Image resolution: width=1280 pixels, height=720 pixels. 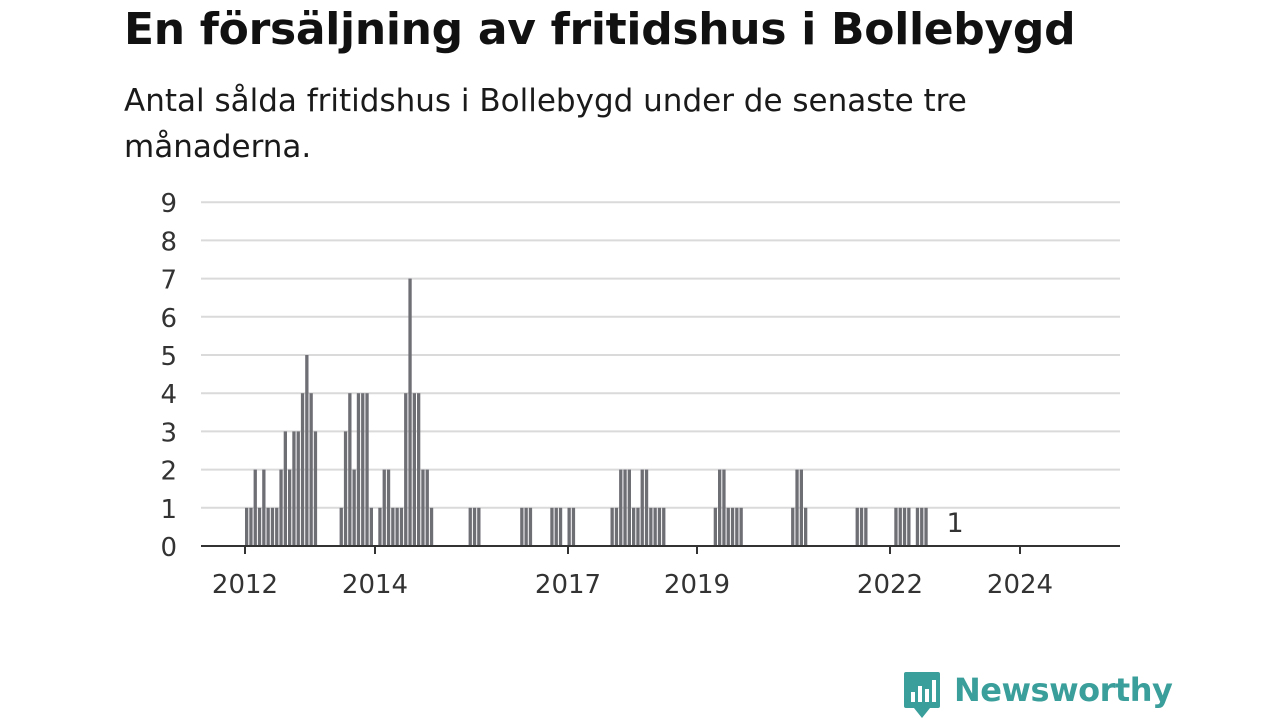 What do you see at coordinates (168, 510) in the screenshot?
I see `y-tick-label: 1` at bounding box center [168, 510].